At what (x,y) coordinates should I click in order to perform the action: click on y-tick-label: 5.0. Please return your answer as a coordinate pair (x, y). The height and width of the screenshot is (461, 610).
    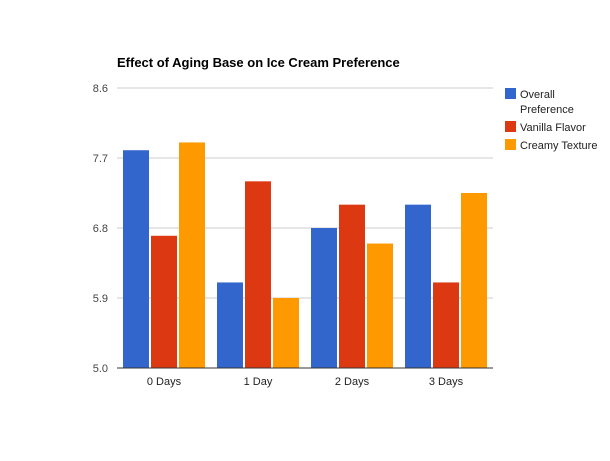
    Looking at the image, I should click on (100, 369).